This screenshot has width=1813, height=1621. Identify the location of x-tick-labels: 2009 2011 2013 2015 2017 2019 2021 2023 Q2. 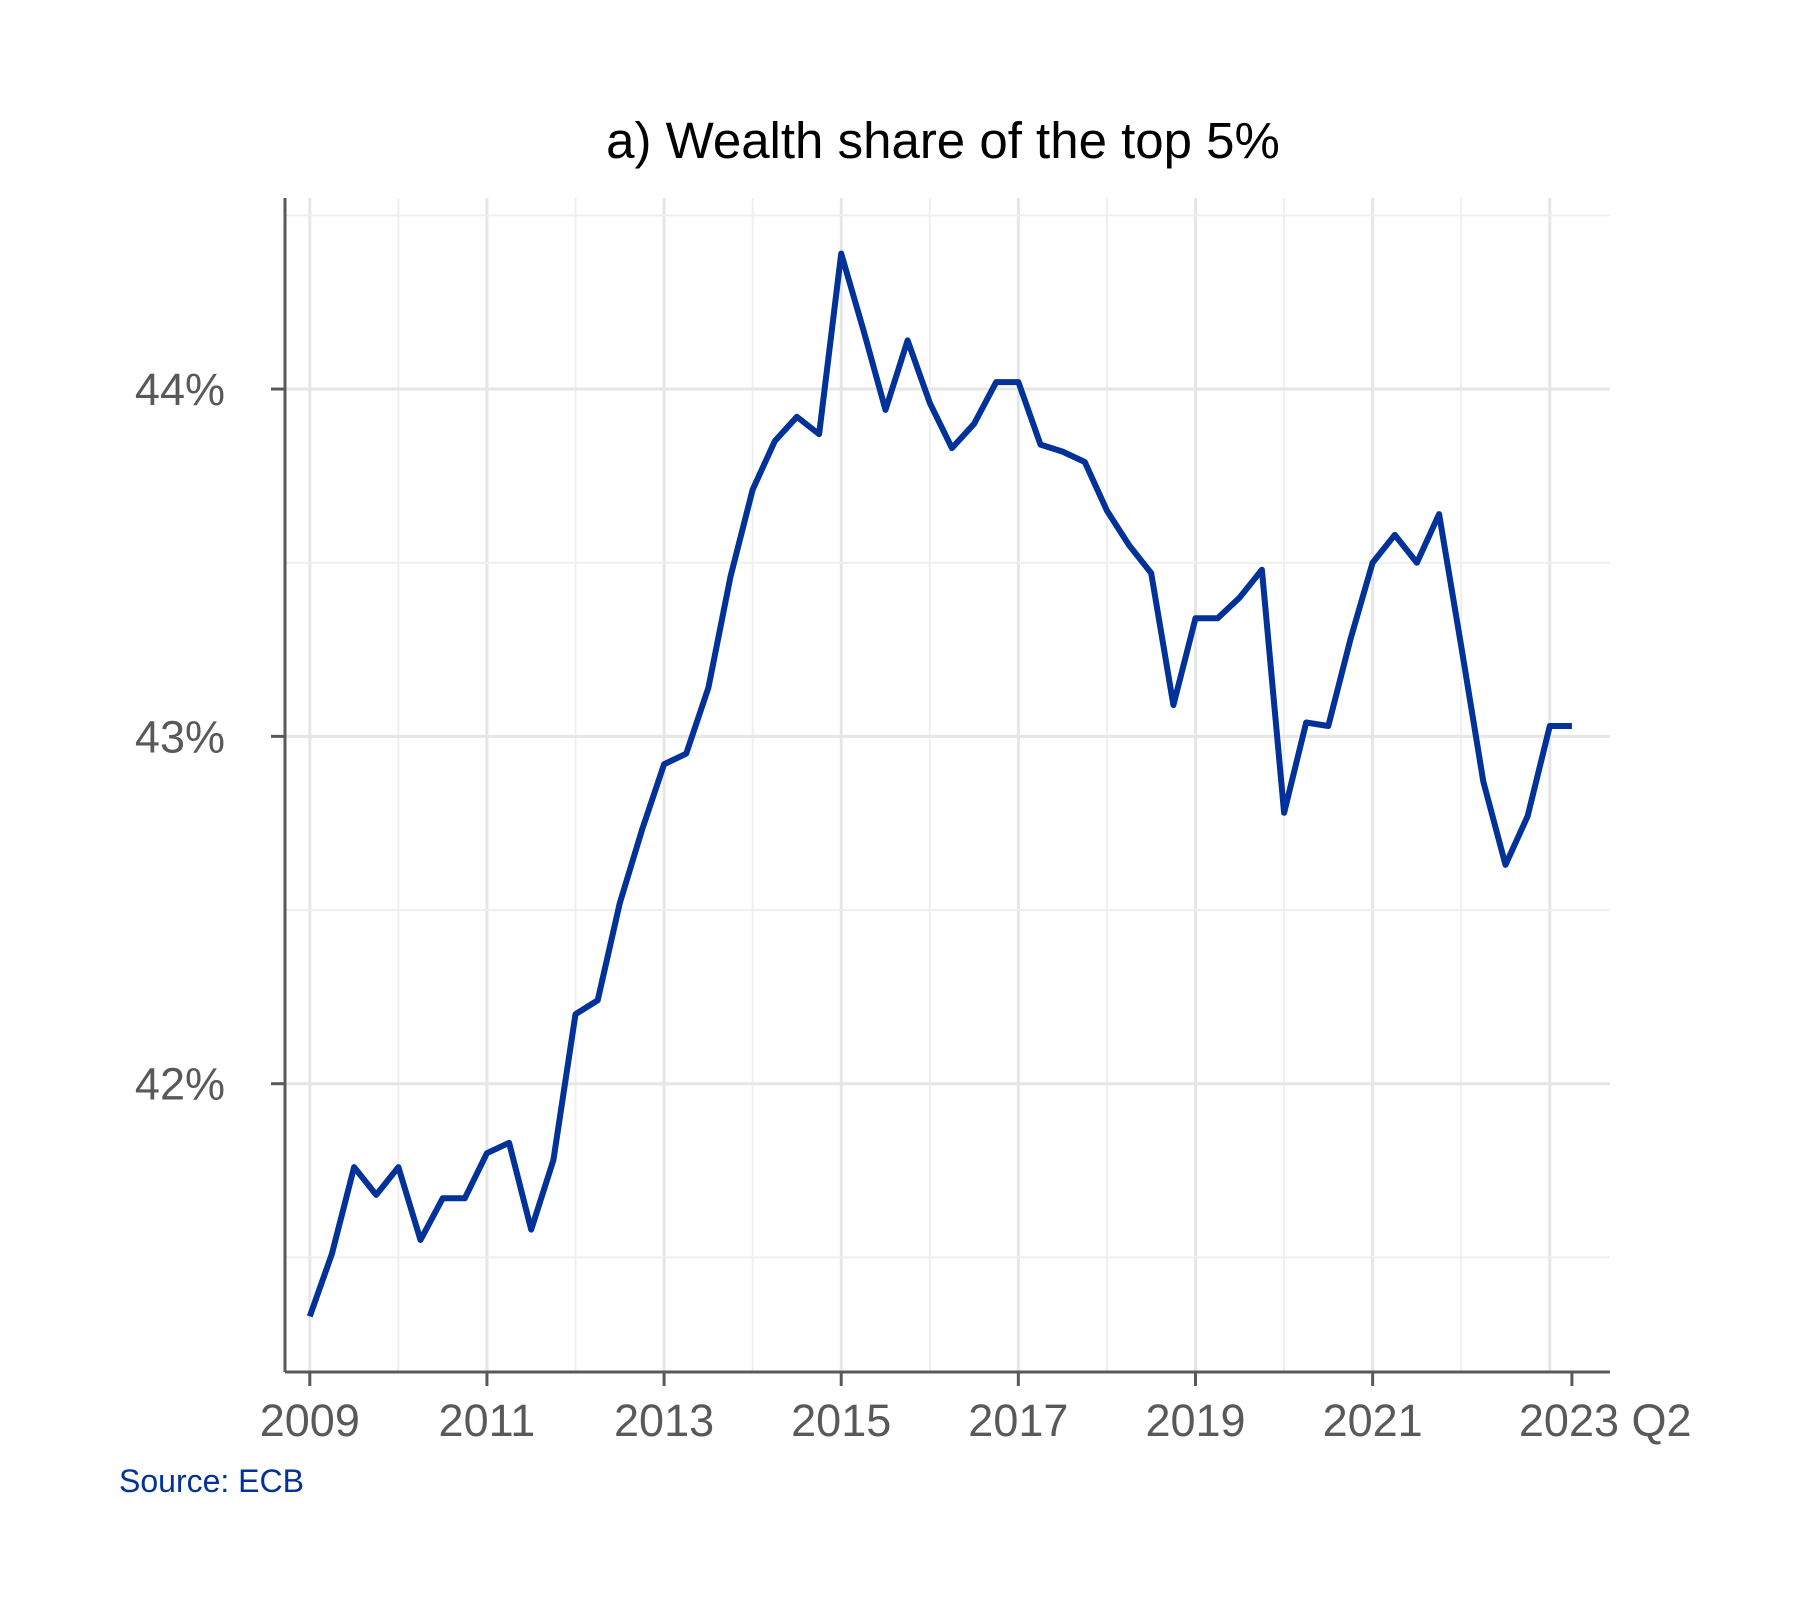
(976, 1409).